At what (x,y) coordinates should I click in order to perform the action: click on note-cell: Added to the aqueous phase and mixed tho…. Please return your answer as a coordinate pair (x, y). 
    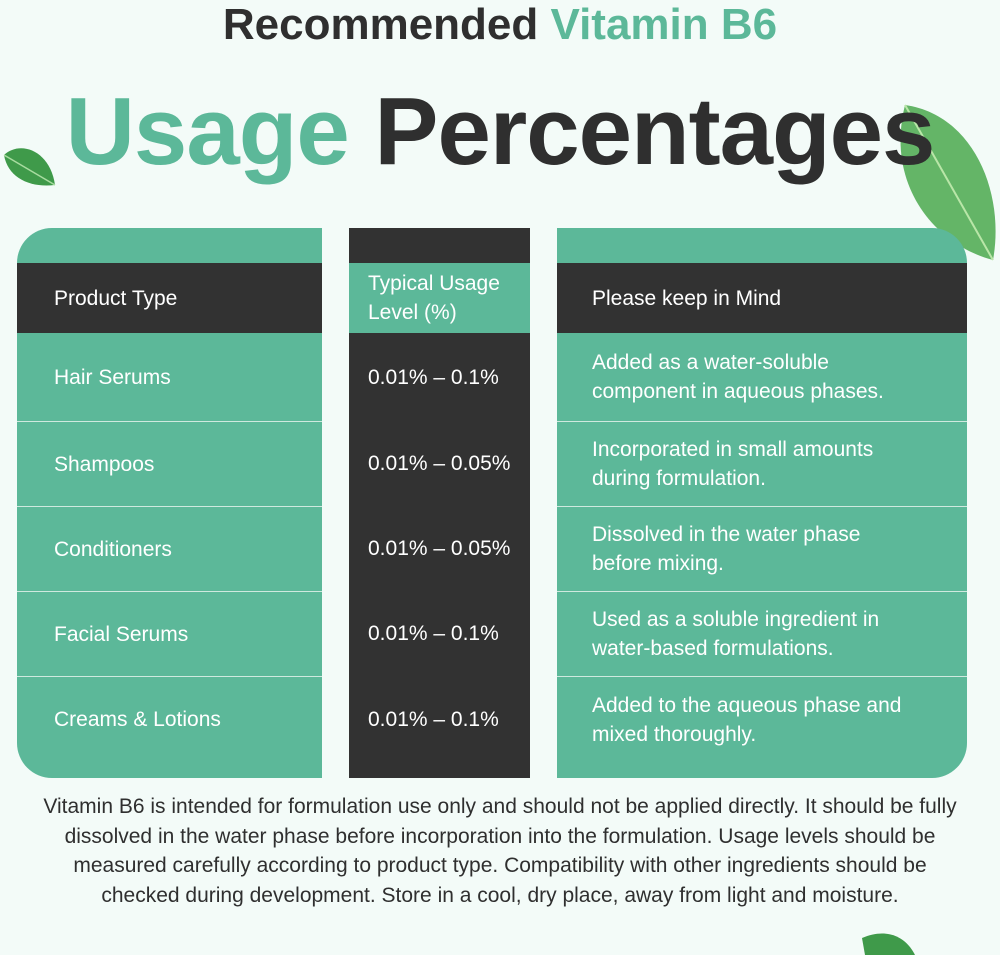
    Looking at the image, I should click on (762, 719).